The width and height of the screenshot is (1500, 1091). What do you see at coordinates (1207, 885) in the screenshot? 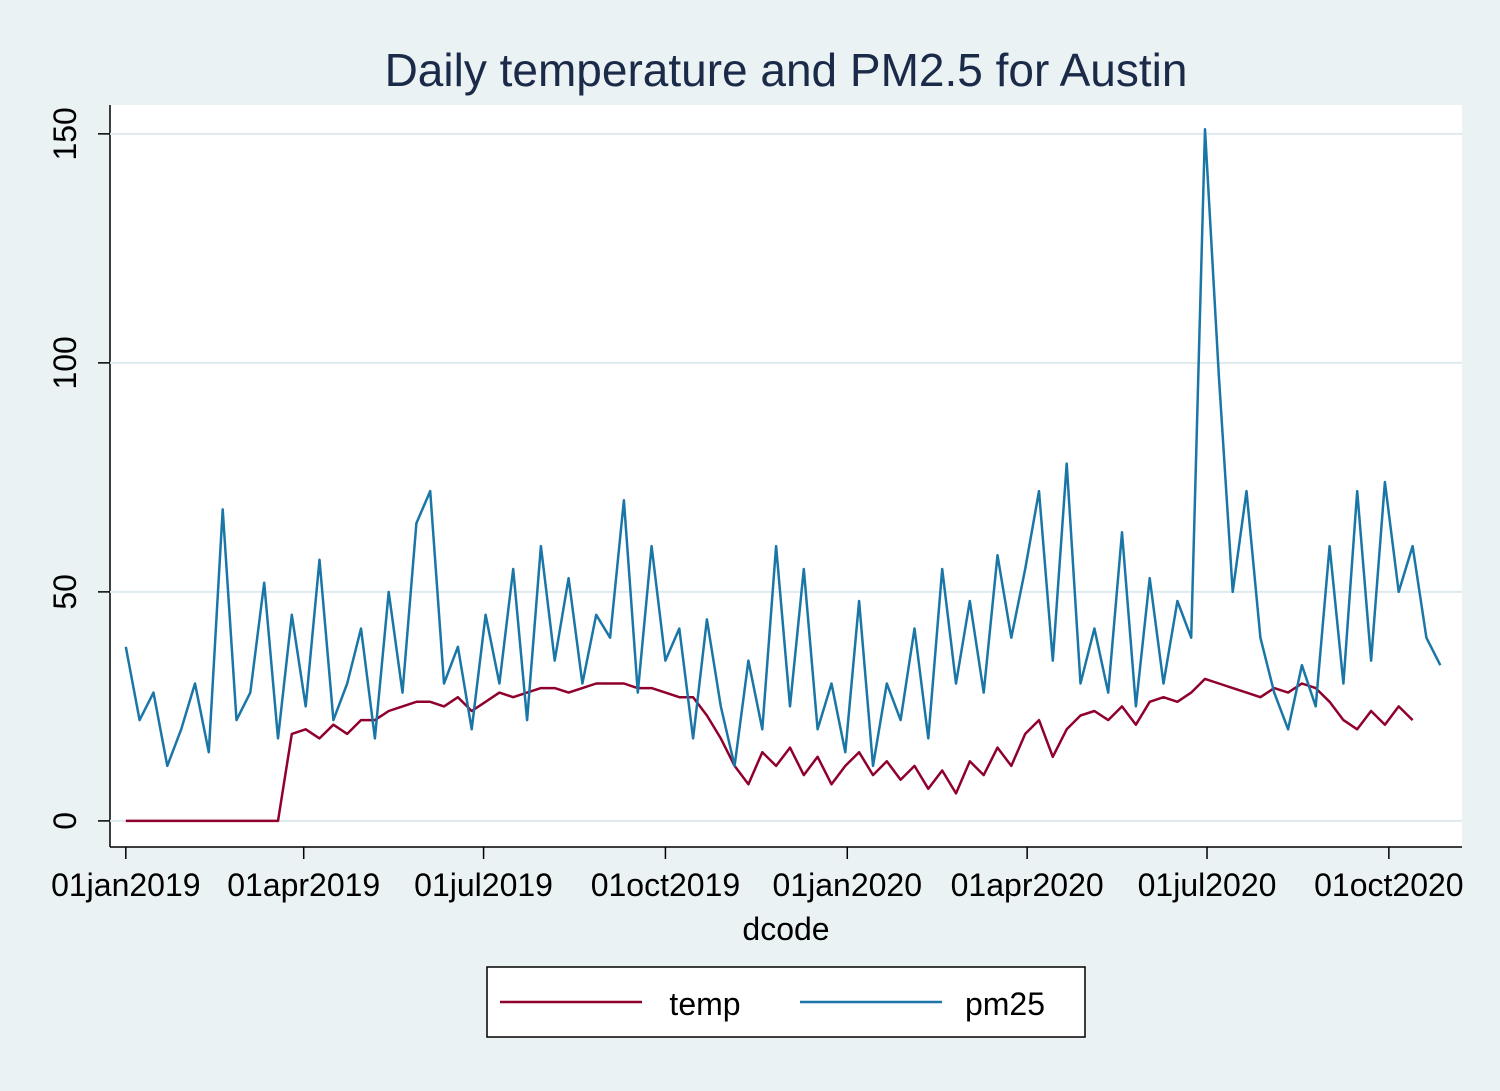
I see `x-tick-label: 01jul2020` at bounding box center [1207, 885].